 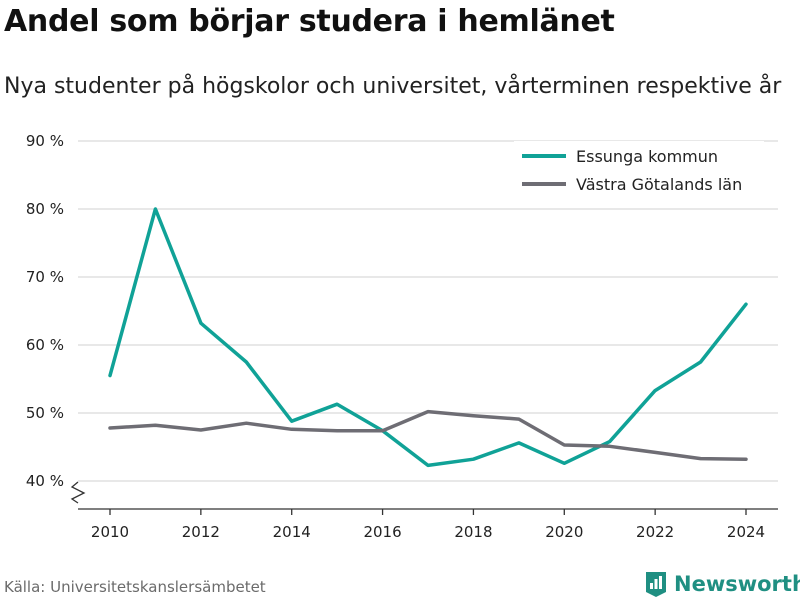 What do you see at coordinates (45, 141) in the screenshot?
I see `y-tick-label: 90 %` at bounding box center [45, 141].